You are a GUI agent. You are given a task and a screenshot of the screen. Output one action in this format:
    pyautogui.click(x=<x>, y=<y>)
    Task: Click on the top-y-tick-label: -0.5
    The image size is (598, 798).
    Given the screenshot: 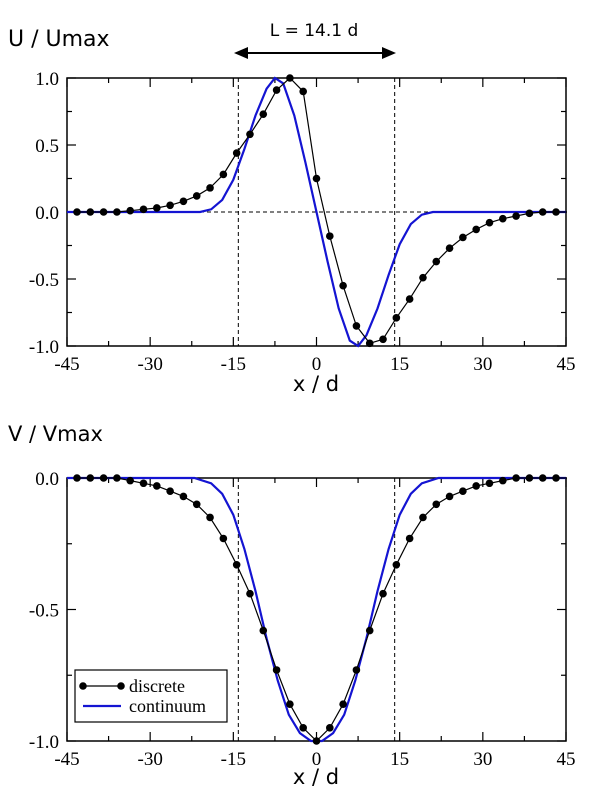 What is the action you would take?
    pyautogui.click(x=44, y=280)
    